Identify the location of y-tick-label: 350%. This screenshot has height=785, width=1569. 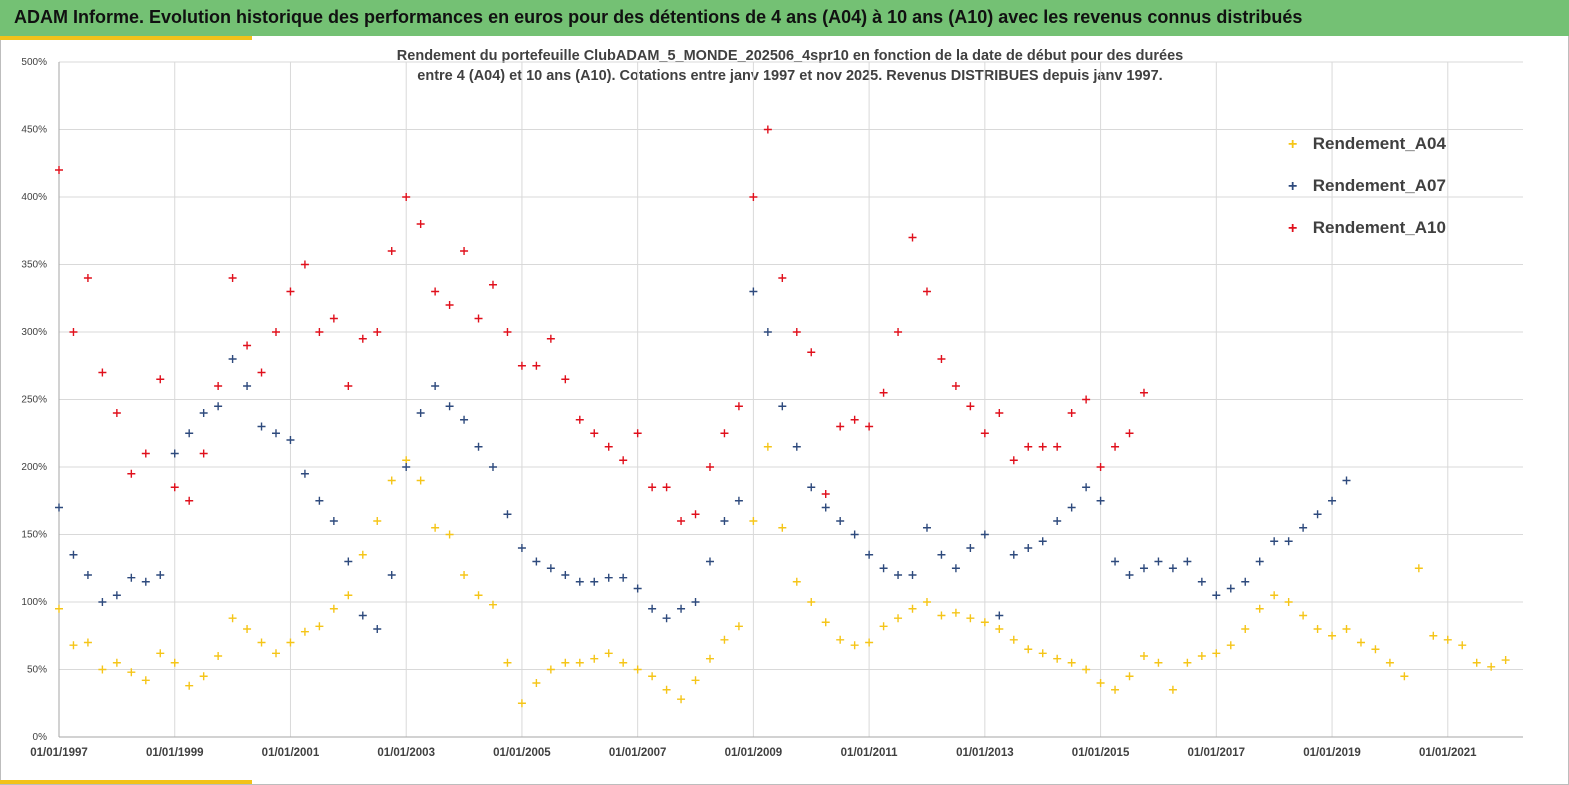
(34, 265).